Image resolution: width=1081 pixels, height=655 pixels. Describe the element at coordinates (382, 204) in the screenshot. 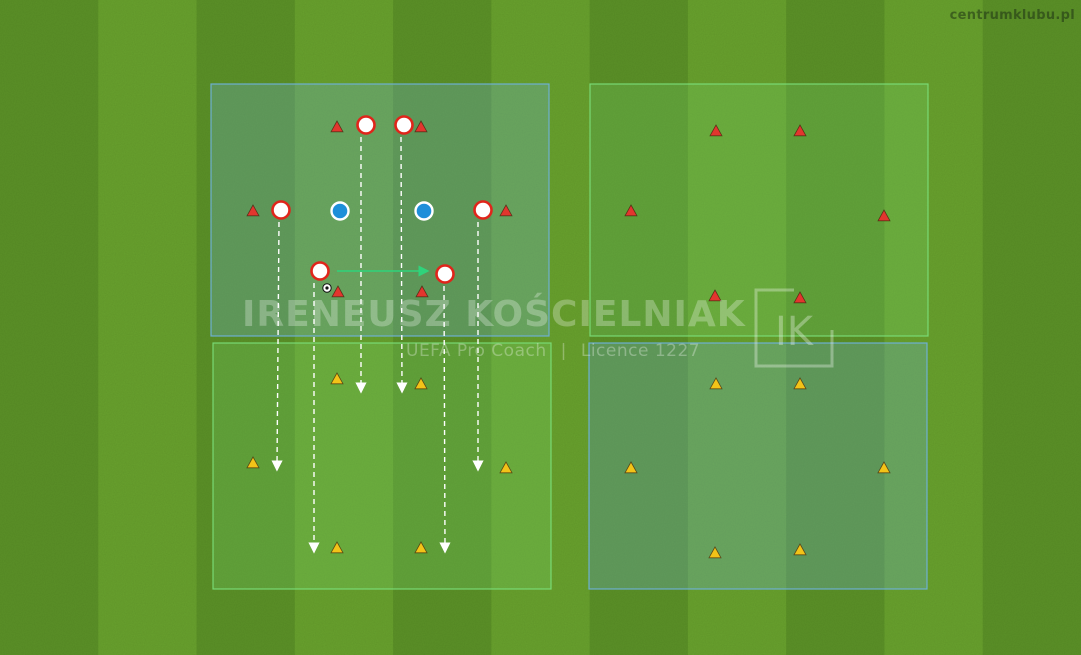

I see `players` at that location.